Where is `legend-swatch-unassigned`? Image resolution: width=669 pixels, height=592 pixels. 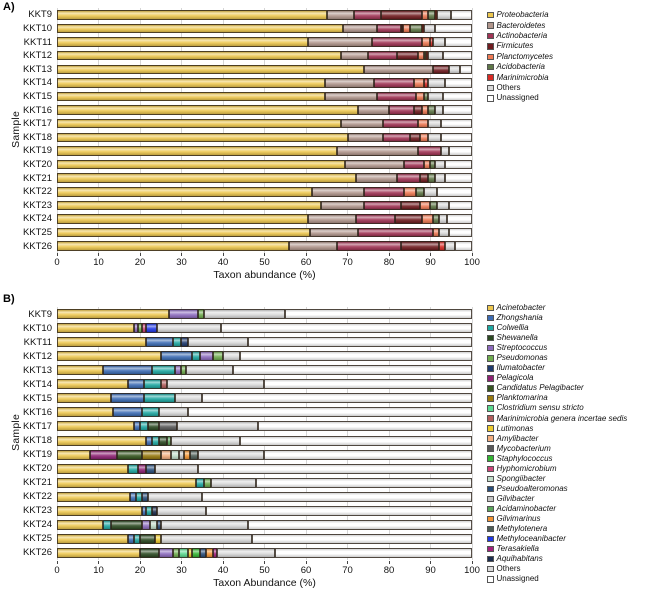 legend-swatch-unassigned is located at coordinates (490, 98).